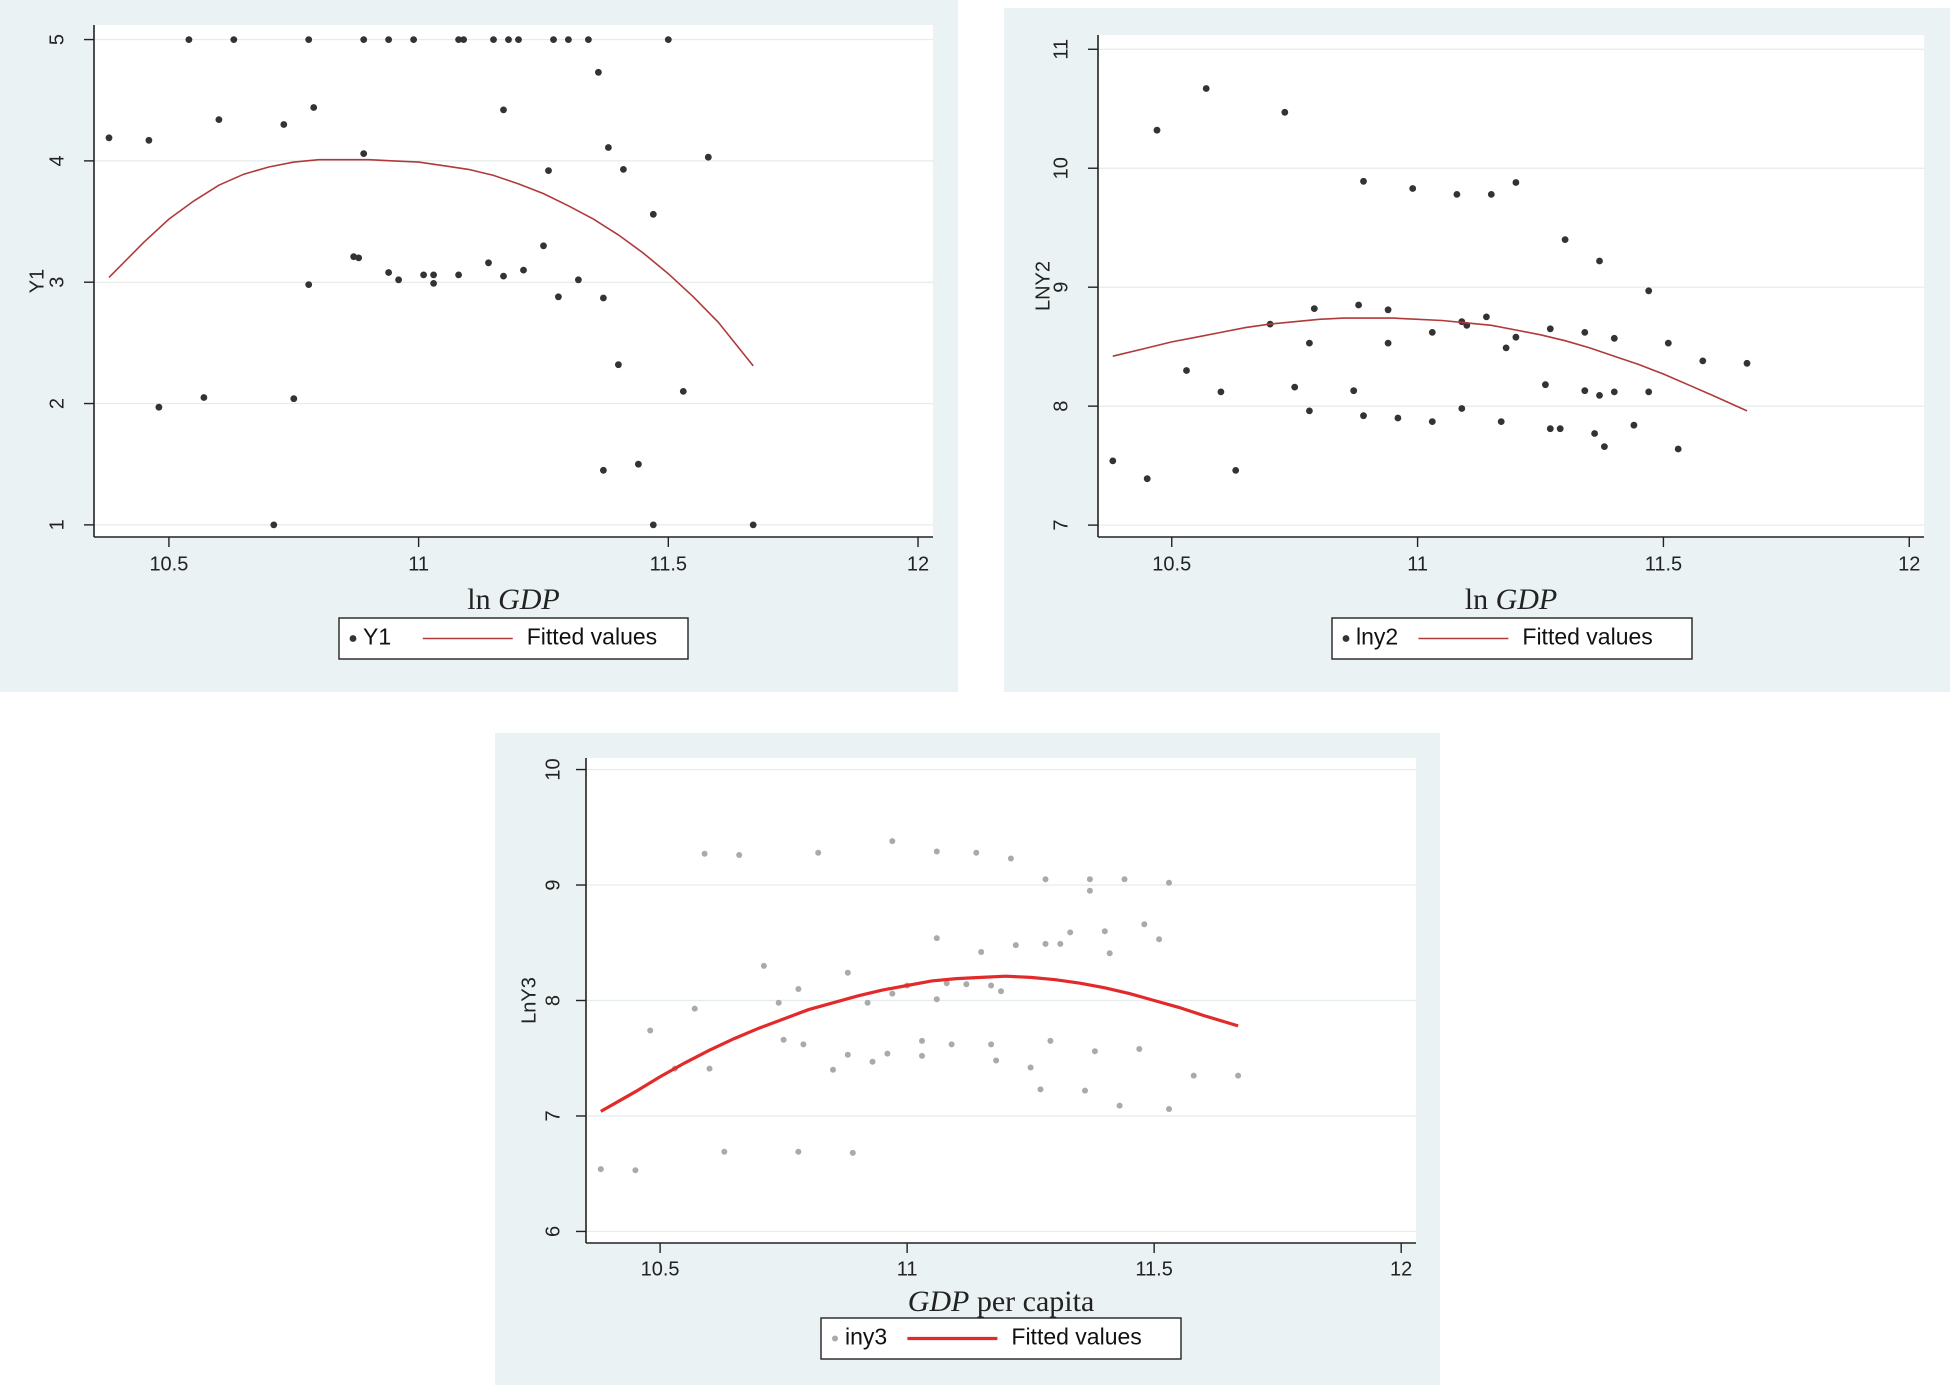 The width and height of the screenshot is (1950, 1385). Describe the element at coordinates (907, 1269) in the screenshot. I see `x-tick-label: 11` at that location.